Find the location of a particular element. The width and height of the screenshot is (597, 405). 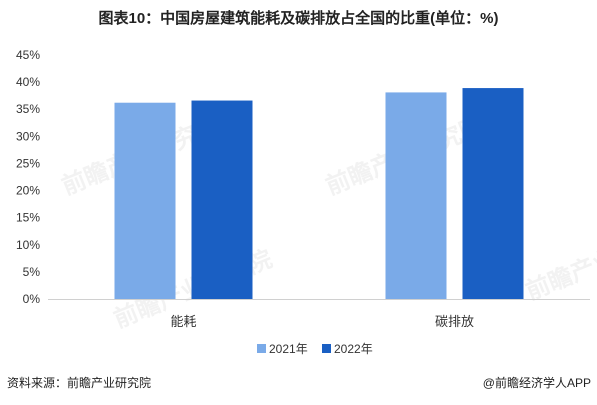

x-axis: 能耗 碳排放 is located at coordinates (322, 321).